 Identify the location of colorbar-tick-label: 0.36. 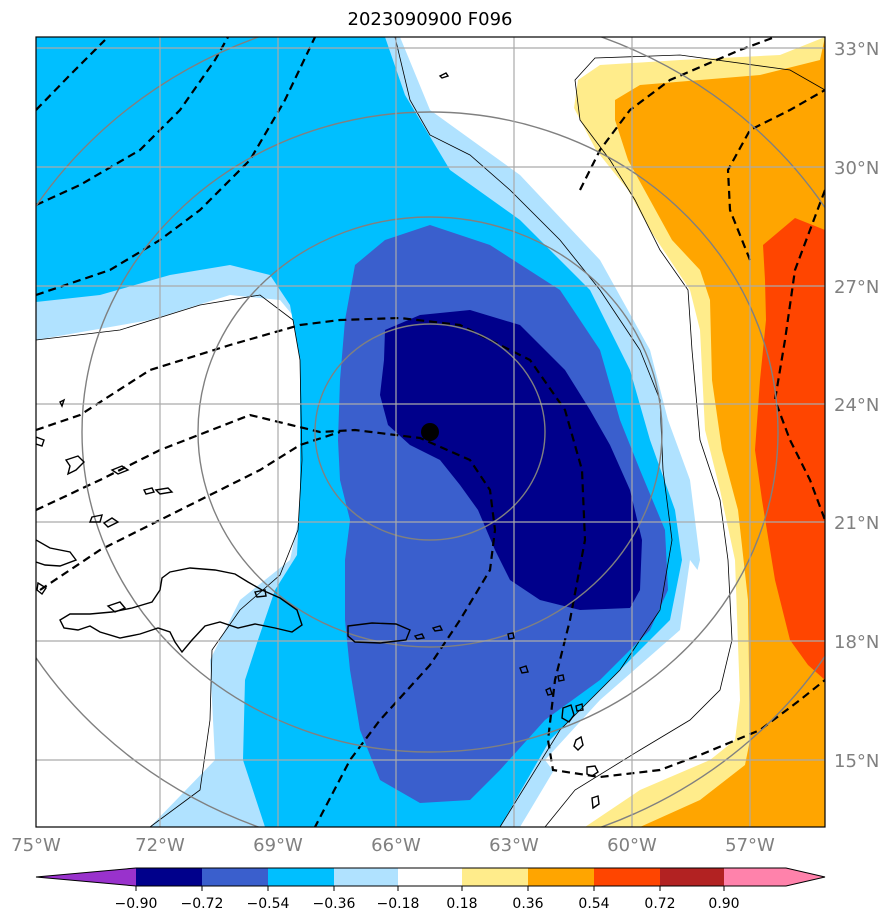
(527, 904).